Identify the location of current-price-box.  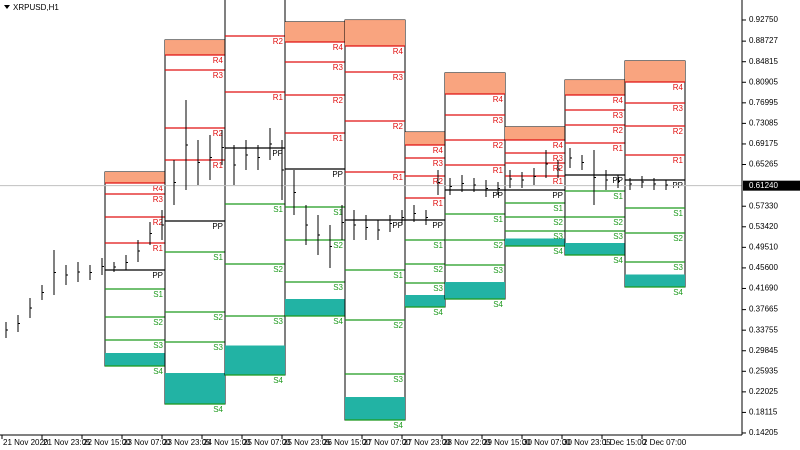
(771, 185).